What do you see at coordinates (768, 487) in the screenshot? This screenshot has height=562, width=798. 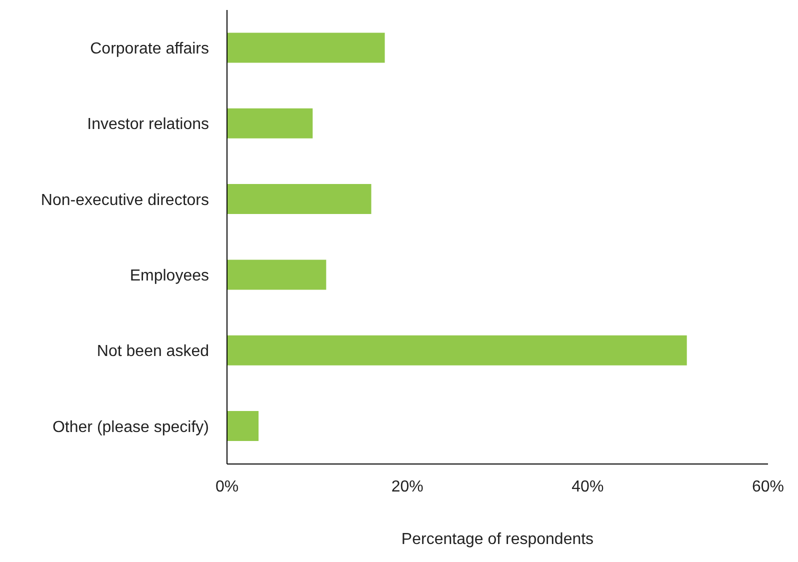 I see `x-tick-label: 60%` at bounding box center [768, 487].